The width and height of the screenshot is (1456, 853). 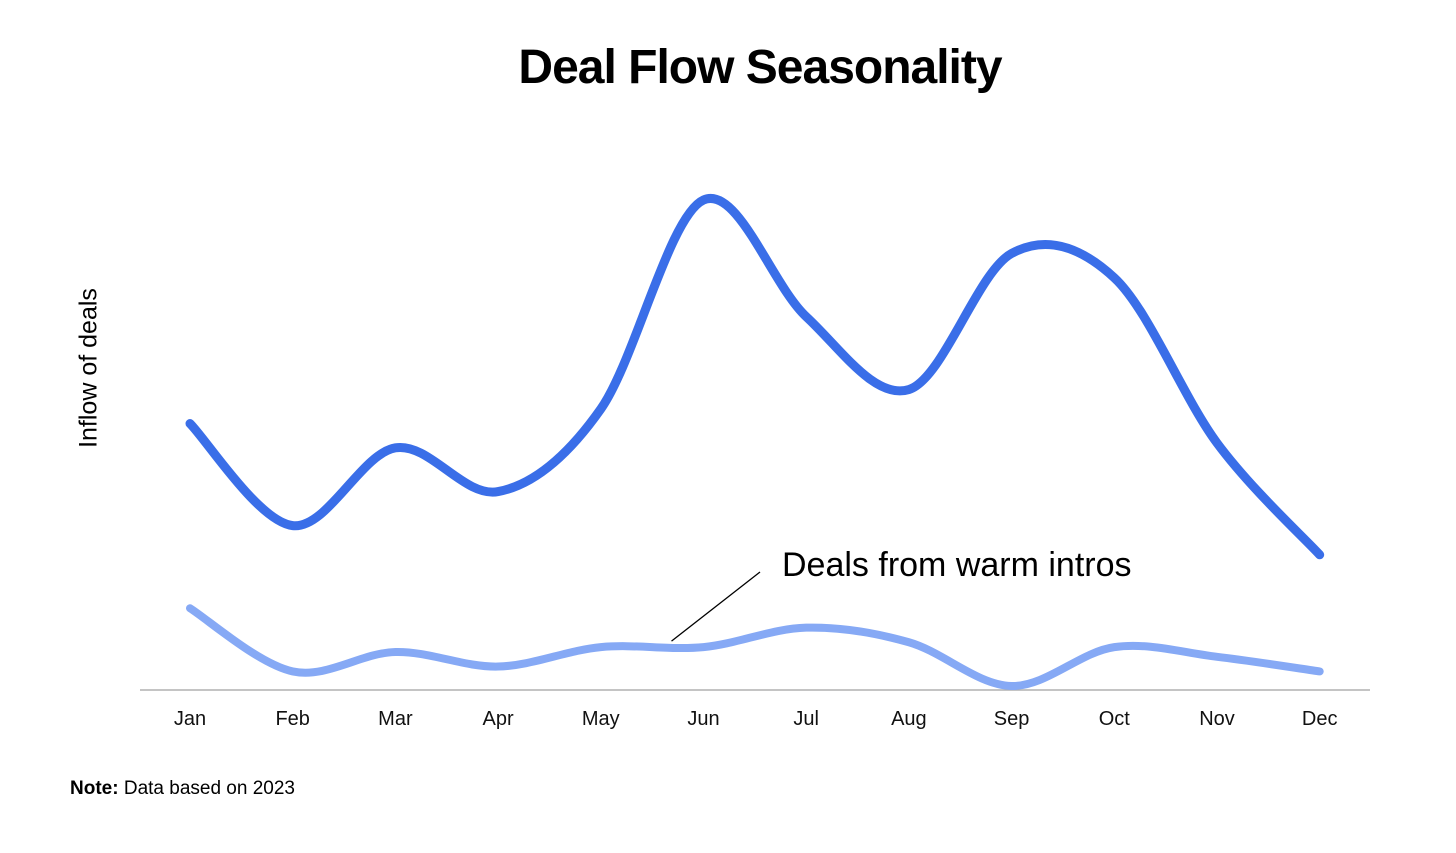 I want to click on x-tick-label: Sep, so click(x=1012, y=719).